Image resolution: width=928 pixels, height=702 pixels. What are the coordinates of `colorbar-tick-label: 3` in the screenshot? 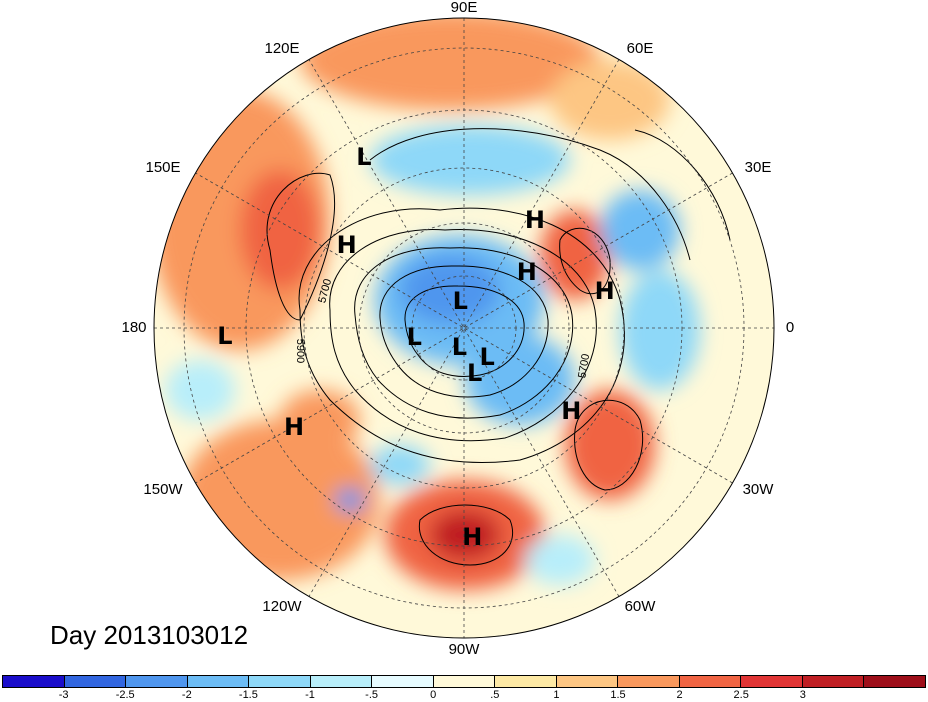 It's located at (802, 695).